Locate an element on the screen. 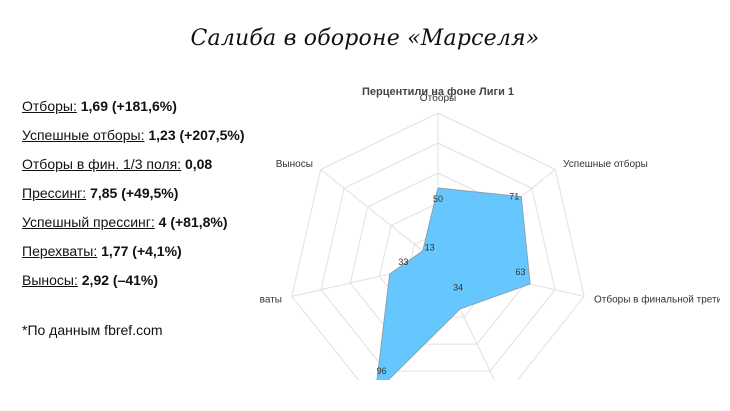  stat-row-clearances: Выносы: 2,92 (–41%) is located at coordinates (133, 280).